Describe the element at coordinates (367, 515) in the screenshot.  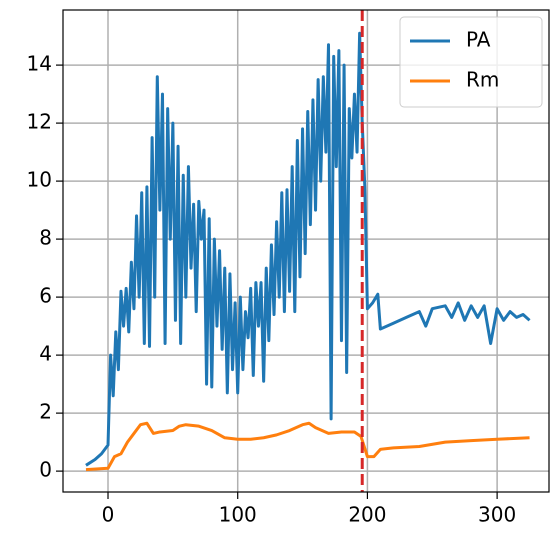
I see `x-tick-label: 200` at that location.